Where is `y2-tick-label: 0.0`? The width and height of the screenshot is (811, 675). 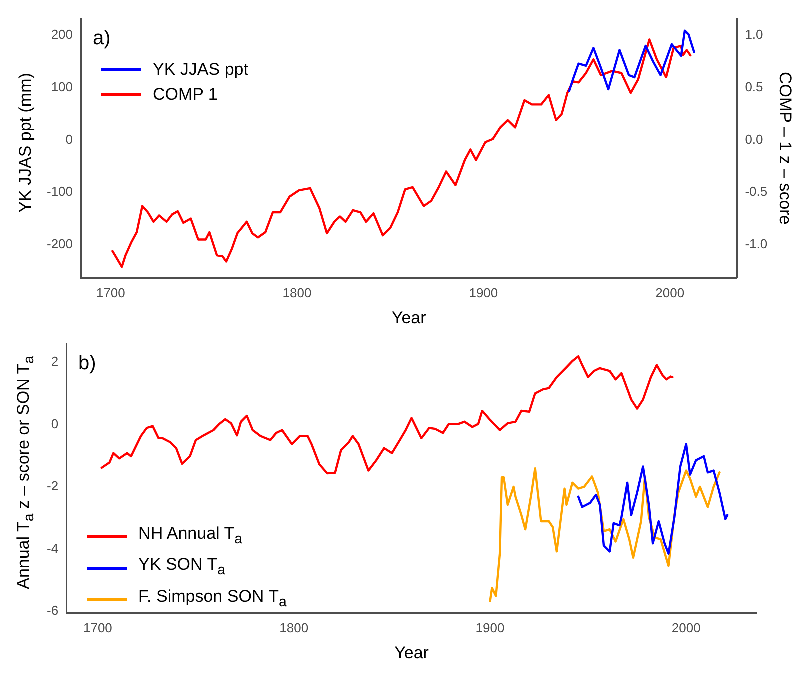 y2-tick-label: 0.0 is located at coordinates (754, 139).